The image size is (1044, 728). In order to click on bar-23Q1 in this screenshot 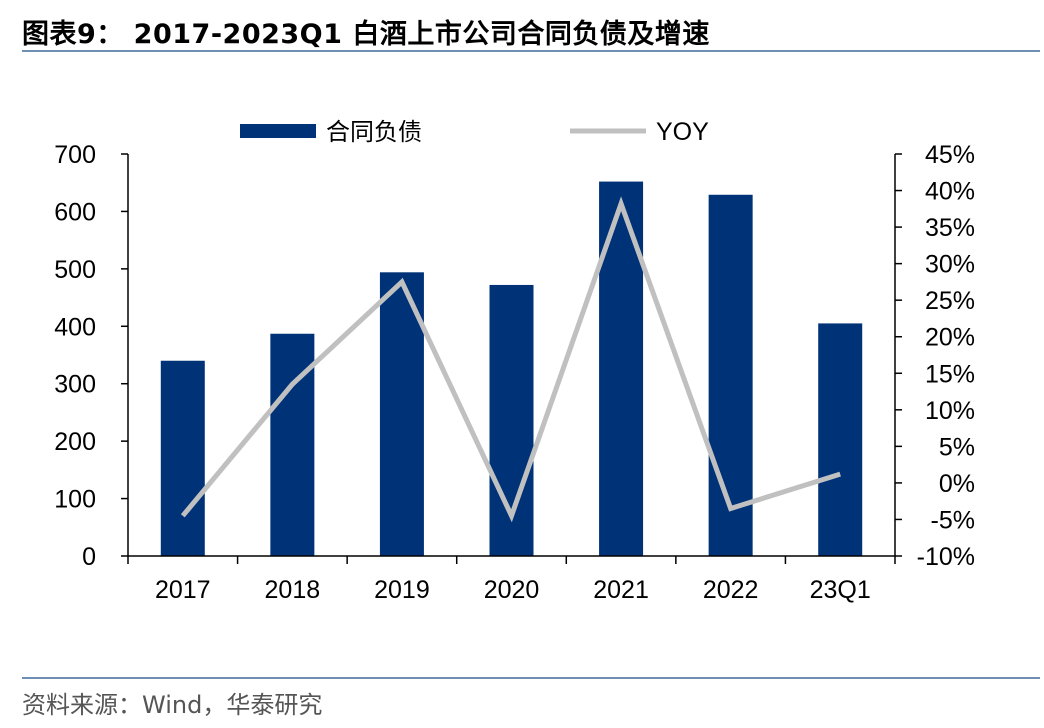, I will do `click(840, 439)`.